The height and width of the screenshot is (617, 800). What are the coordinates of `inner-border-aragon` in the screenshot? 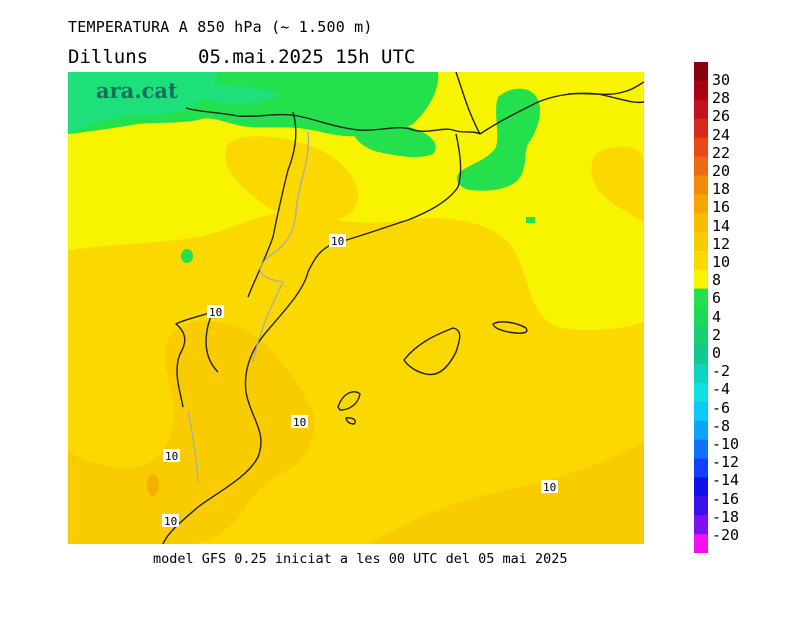 It's located at (248, 307).